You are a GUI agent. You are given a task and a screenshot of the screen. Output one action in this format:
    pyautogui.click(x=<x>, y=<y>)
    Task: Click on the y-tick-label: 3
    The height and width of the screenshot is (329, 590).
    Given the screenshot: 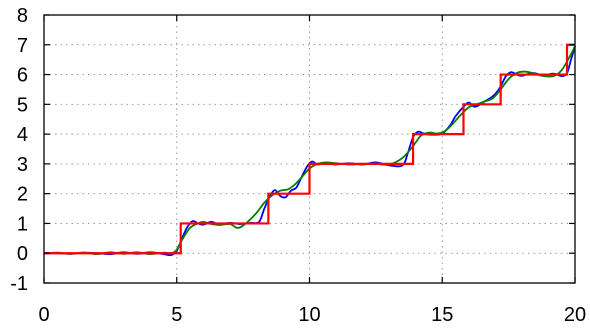 What is the action you would take?
    pyautogui.click(x=22, y=165)
    